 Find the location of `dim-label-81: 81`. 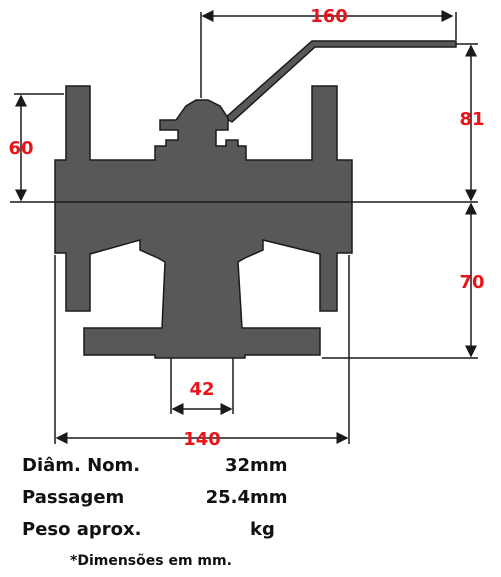

dim-label-81: 81 is located at coordinates (471, 119).